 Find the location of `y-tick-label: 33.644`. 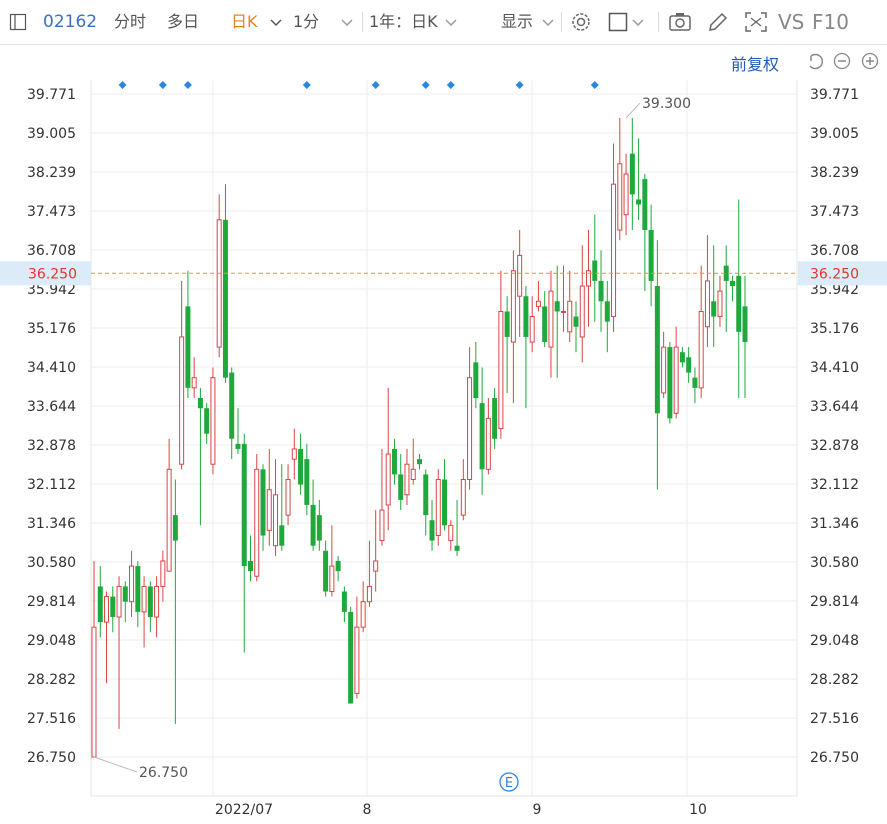

y-tick-label: 33.644 is located at coordinates (834, 407).